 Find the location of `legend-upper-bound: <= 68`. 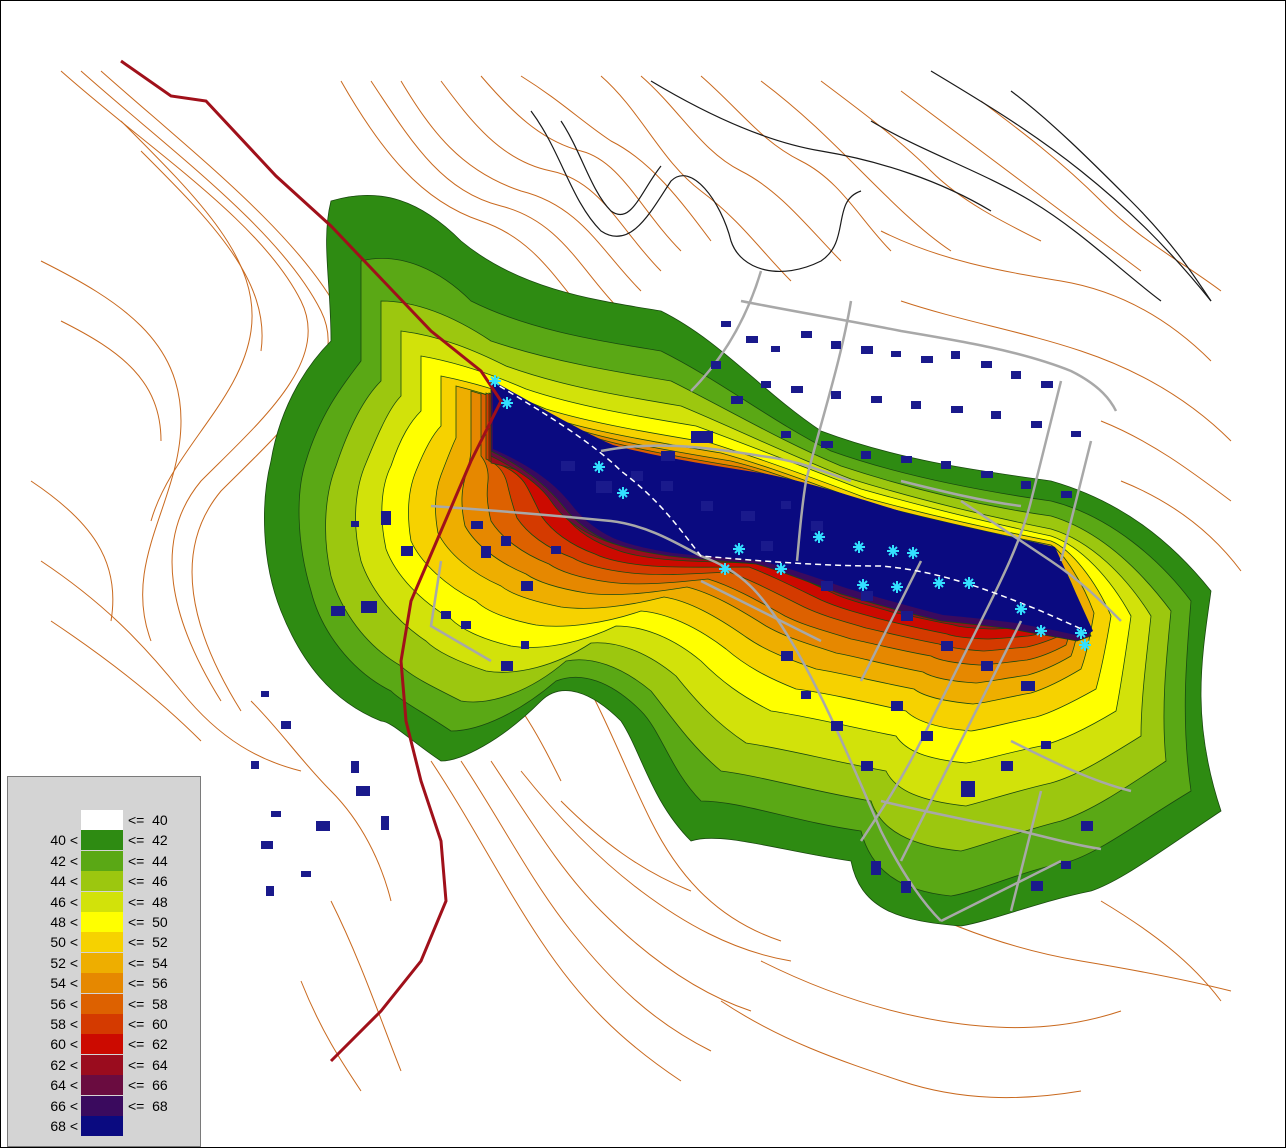

legend-upper-bound: <= 68 is located at coordinates (148, 1105).